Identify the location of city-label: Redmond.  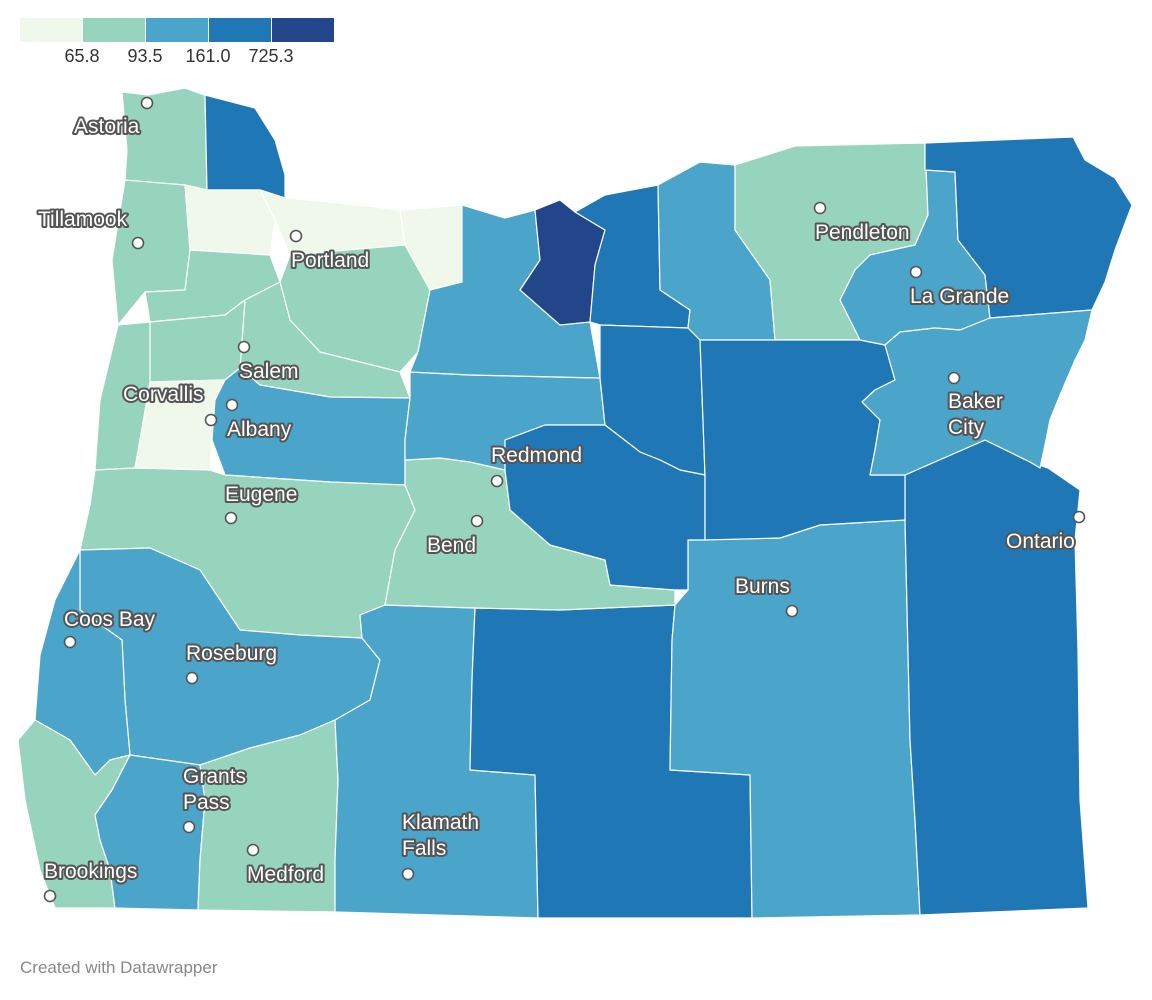
(536, 455).